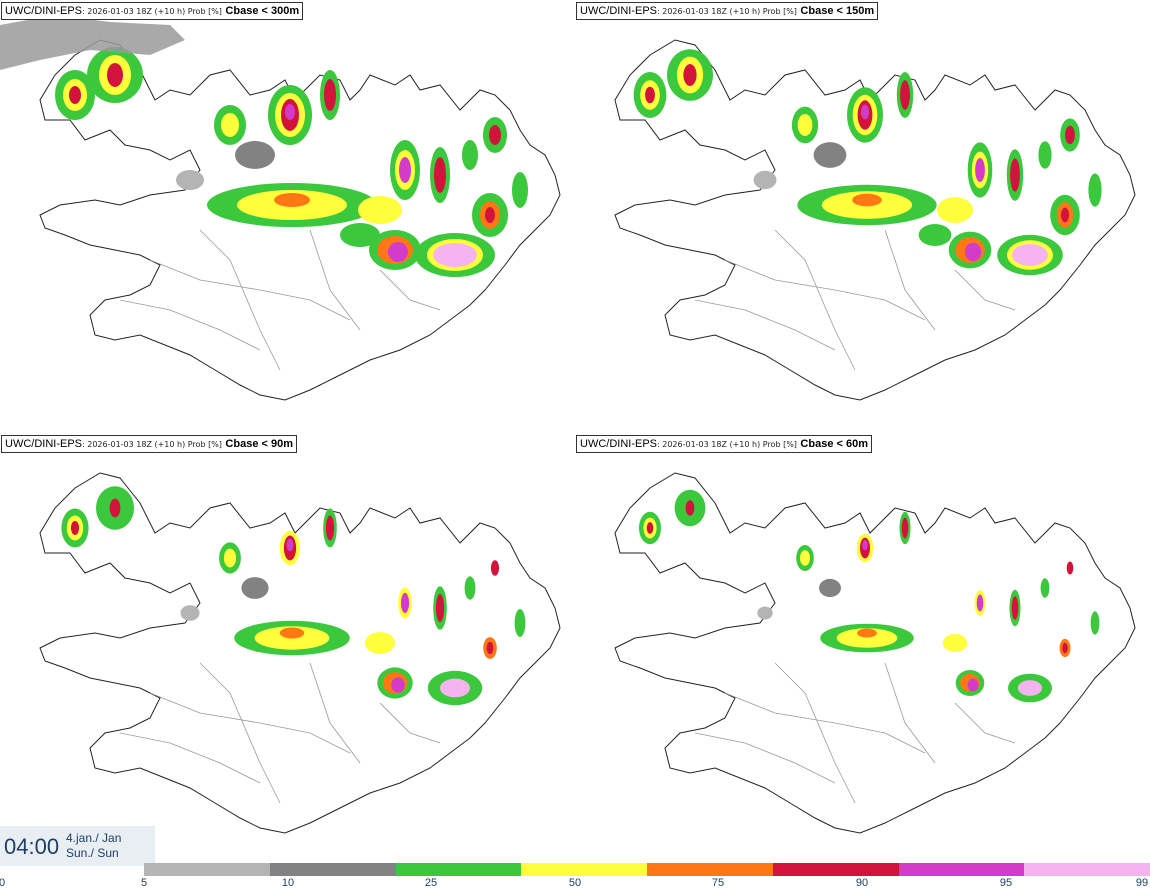 This screenshot has width=1150, height=891. What do you see at coordinates (144, 883) in the screenshot?
I see `colorbar-tick-label: 5` at bounding box center [144, 883].